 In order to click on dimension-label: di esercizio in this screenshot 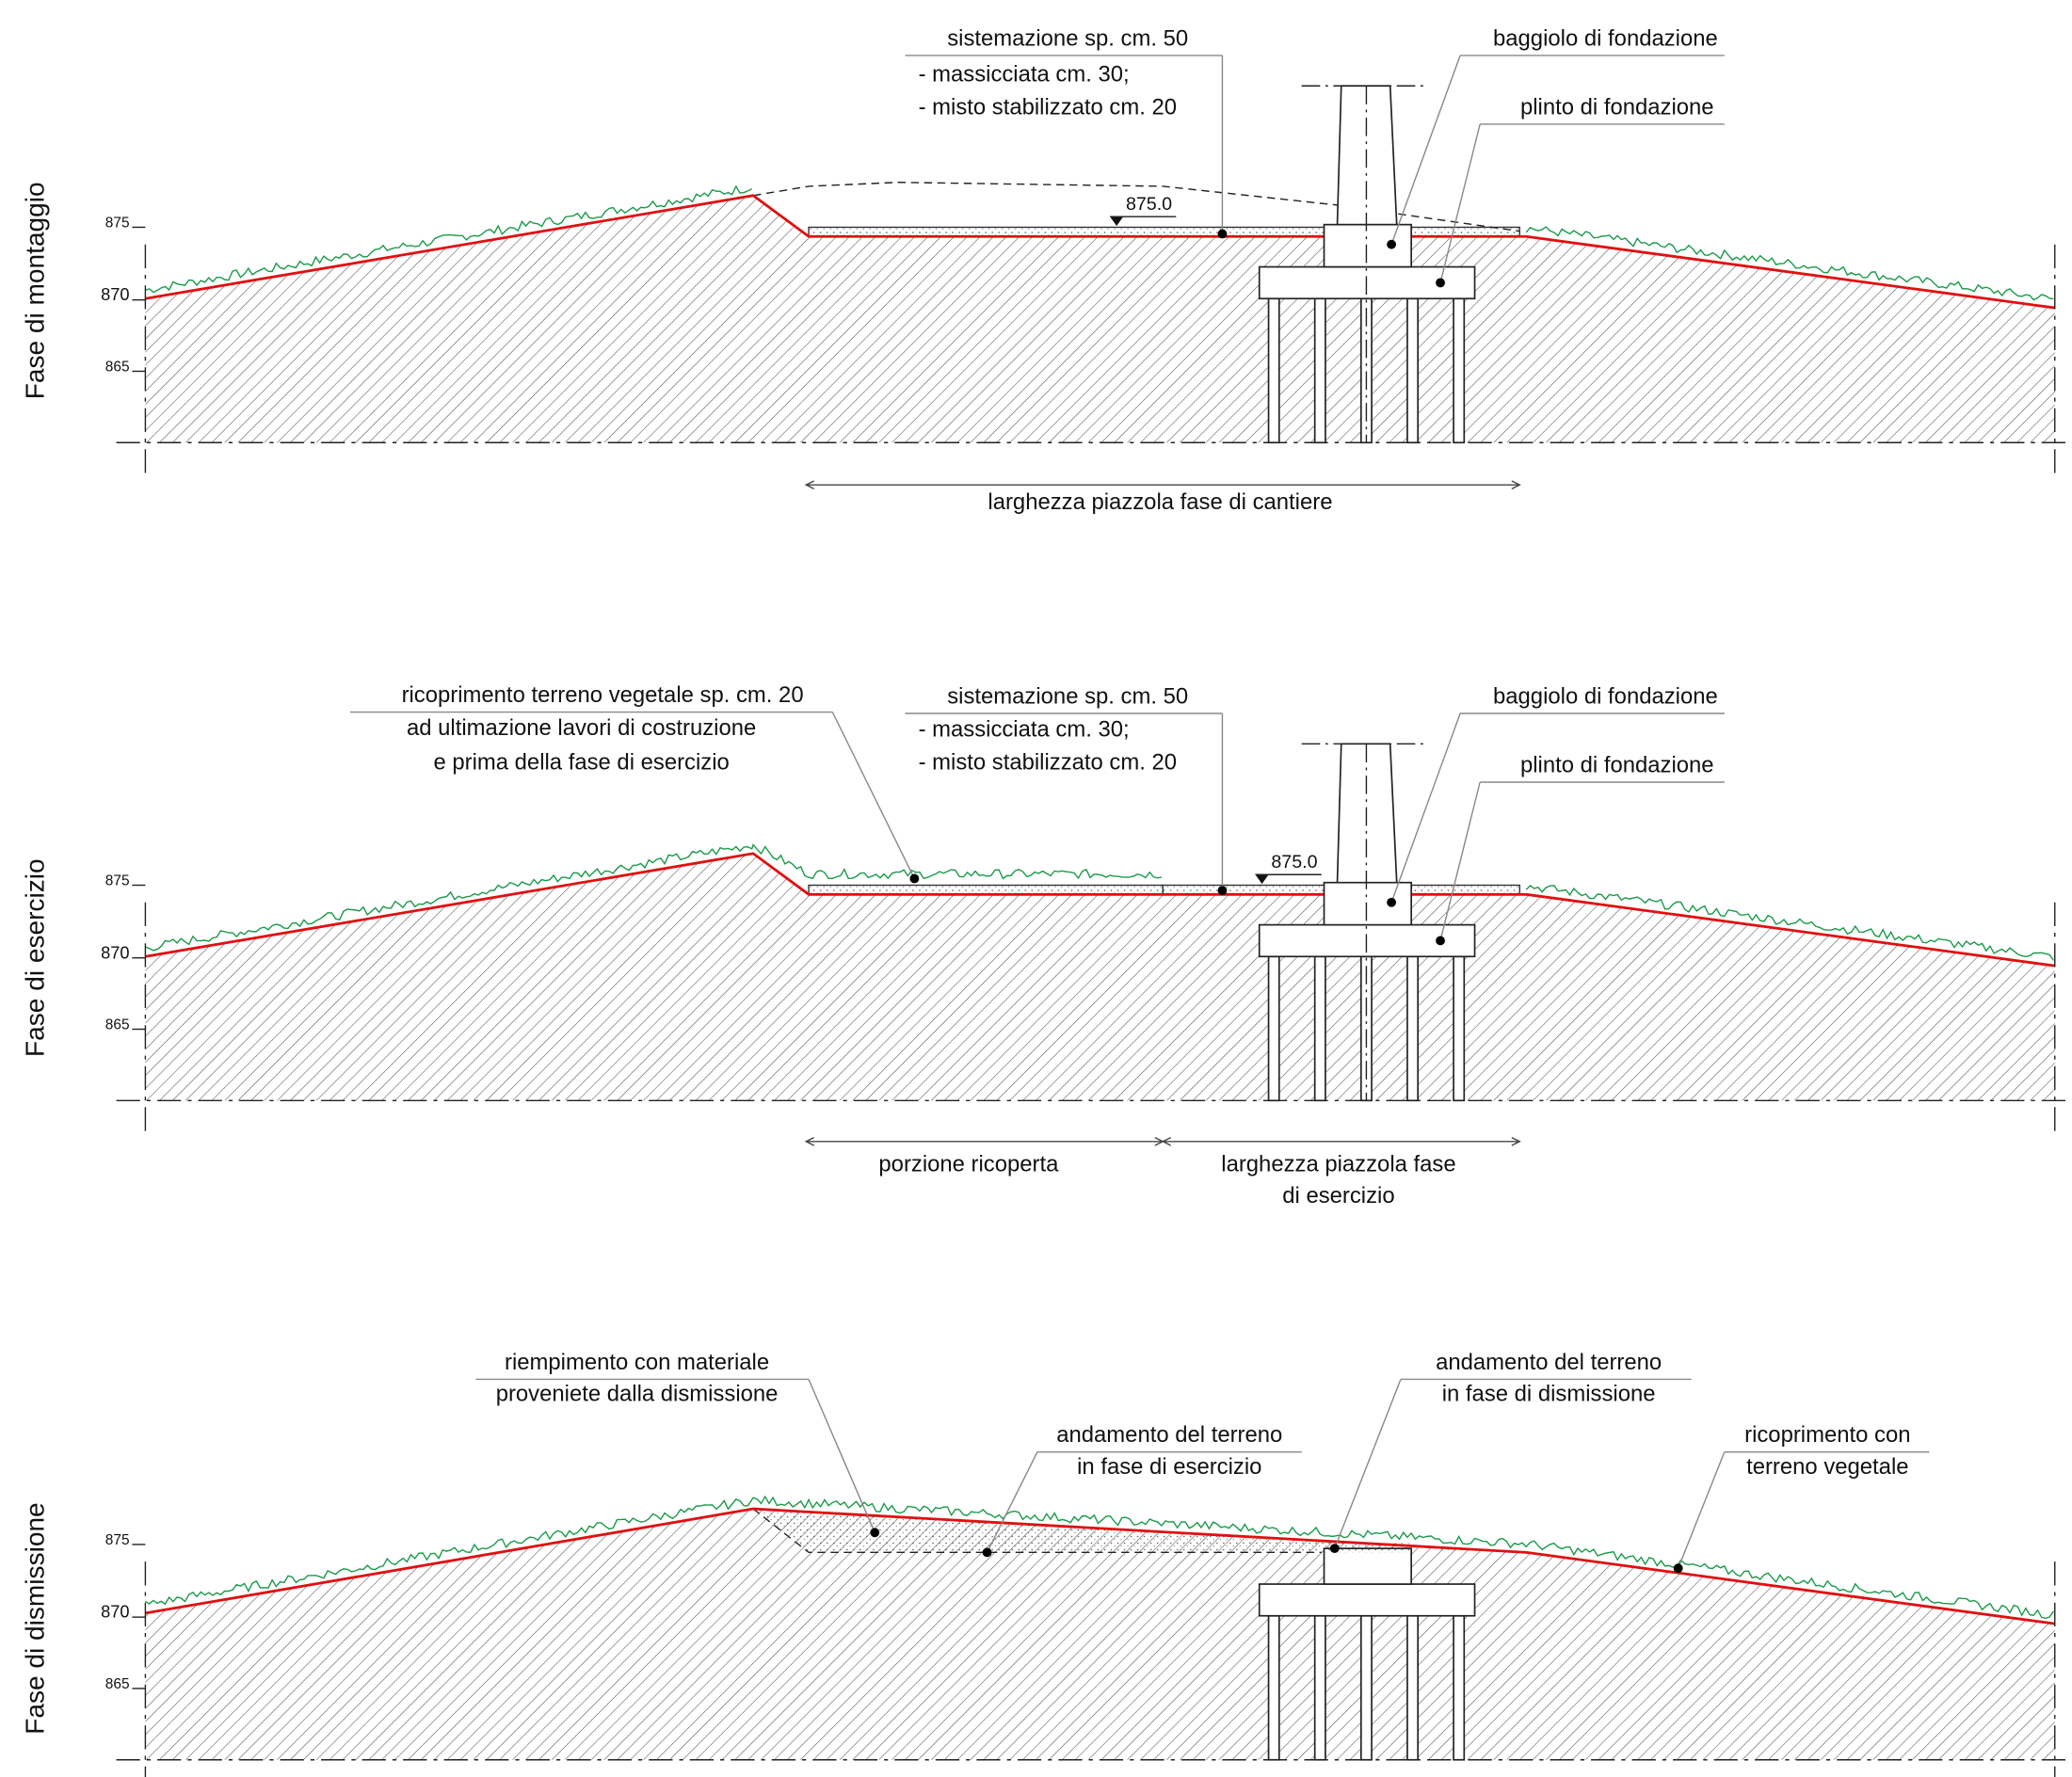, I will do `click(1338, 1196)`.